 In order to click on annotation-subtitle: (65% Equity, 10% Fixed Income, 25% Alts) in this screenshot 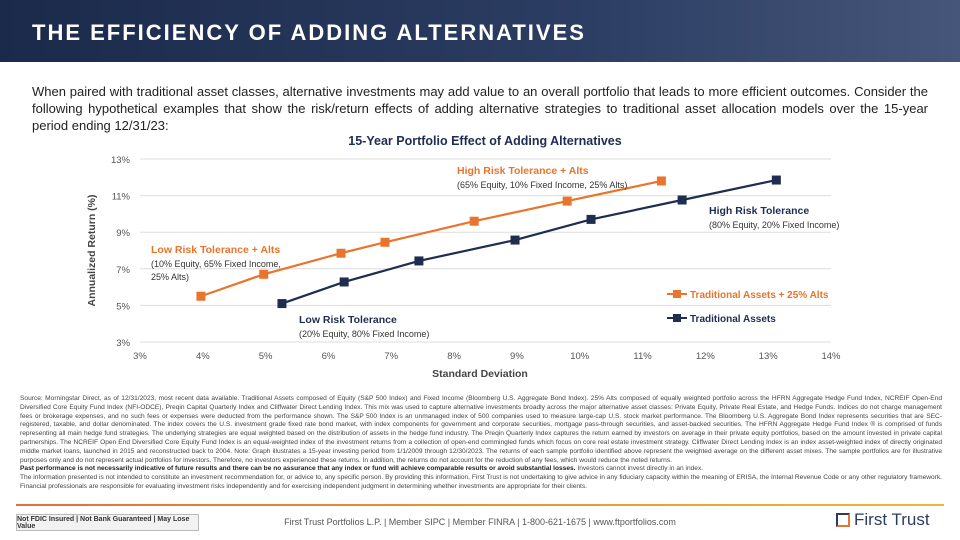, I will do `click(542, 185)`.